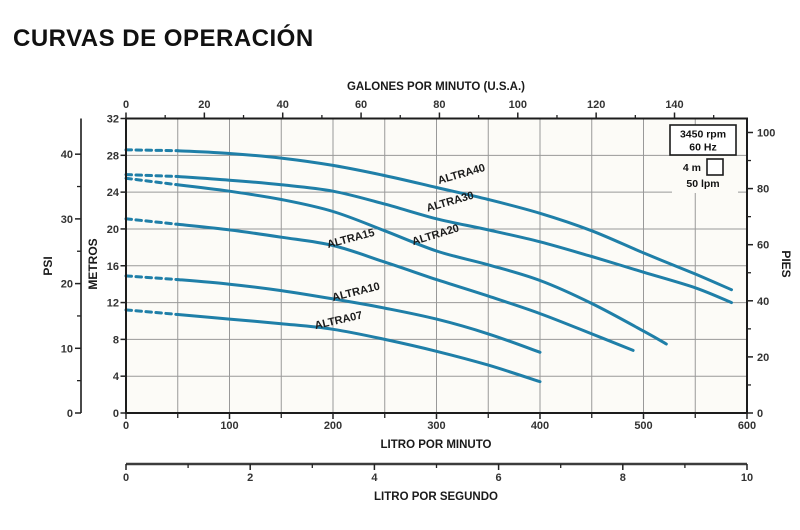  Describe the element at coordinates (250, 478) in the screenshot. I see `tick-label: 2` at that location.